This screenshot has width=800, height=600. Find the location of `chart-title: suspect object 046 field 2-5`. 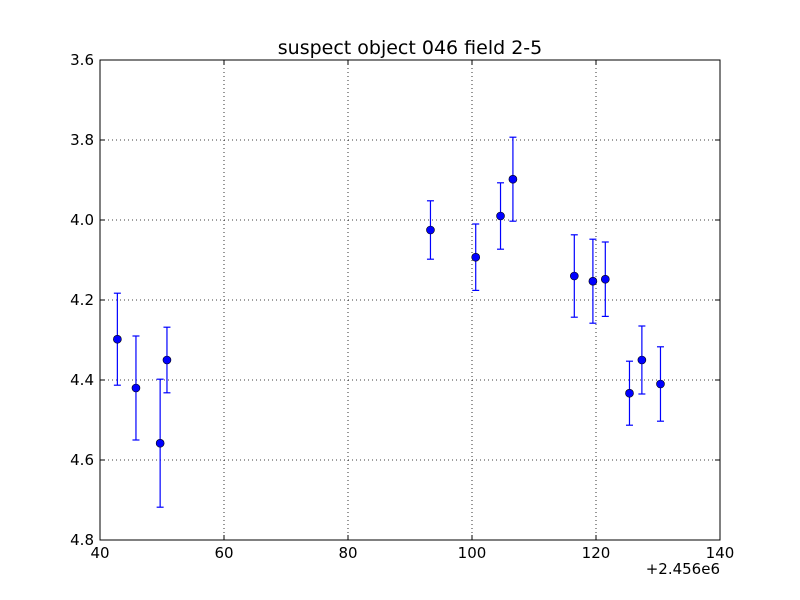

chart-title: suspect object 046 field 2-5 is located at coordinates (410, 48).